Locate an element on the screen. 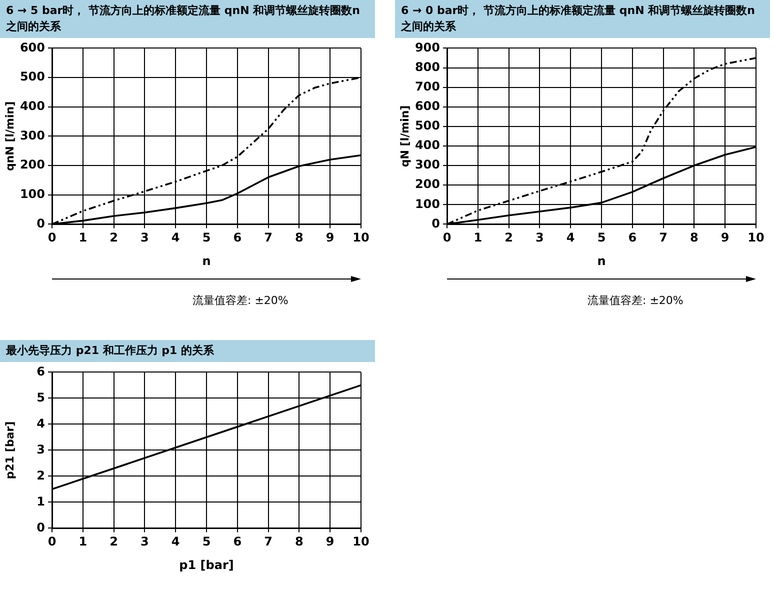 The height and width of the screenshot is (589, 774). y-axis-title: p21 [bar] is located at coordinates (9, 450).